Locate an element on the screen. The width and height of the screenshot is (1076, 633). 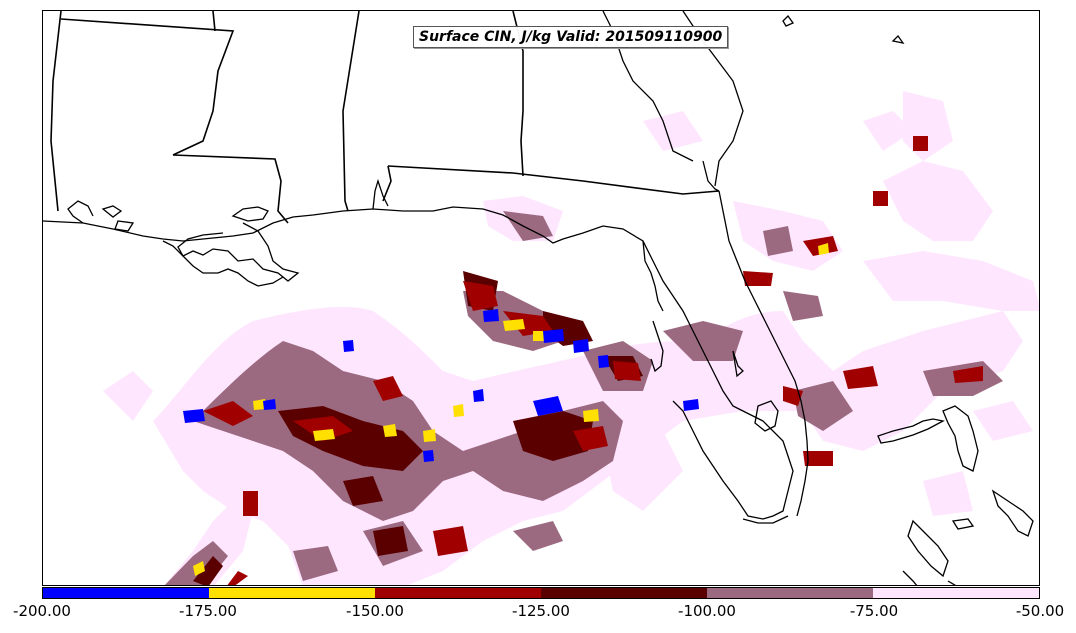
colorbar-label: -125.00 is located at coordinates (541, 611).